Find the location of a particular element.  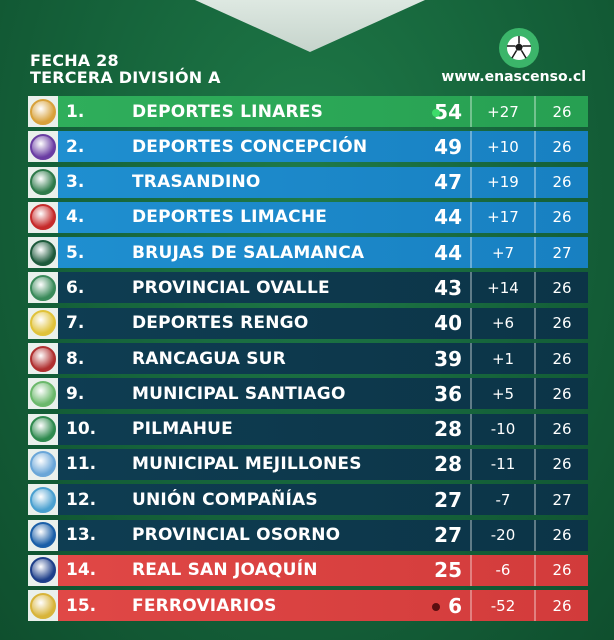

goal-difference: +27 is located at coordinates (503, 111).